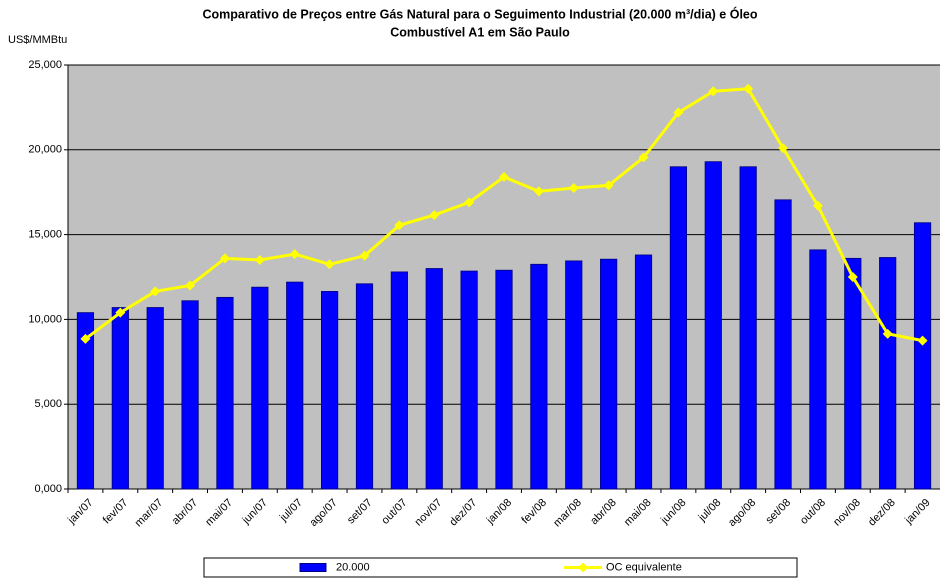  What do you see at coordinates (394, 512) in the screenshot?
I see `x-tick-label: out/07` at bounding box center [394, 512].